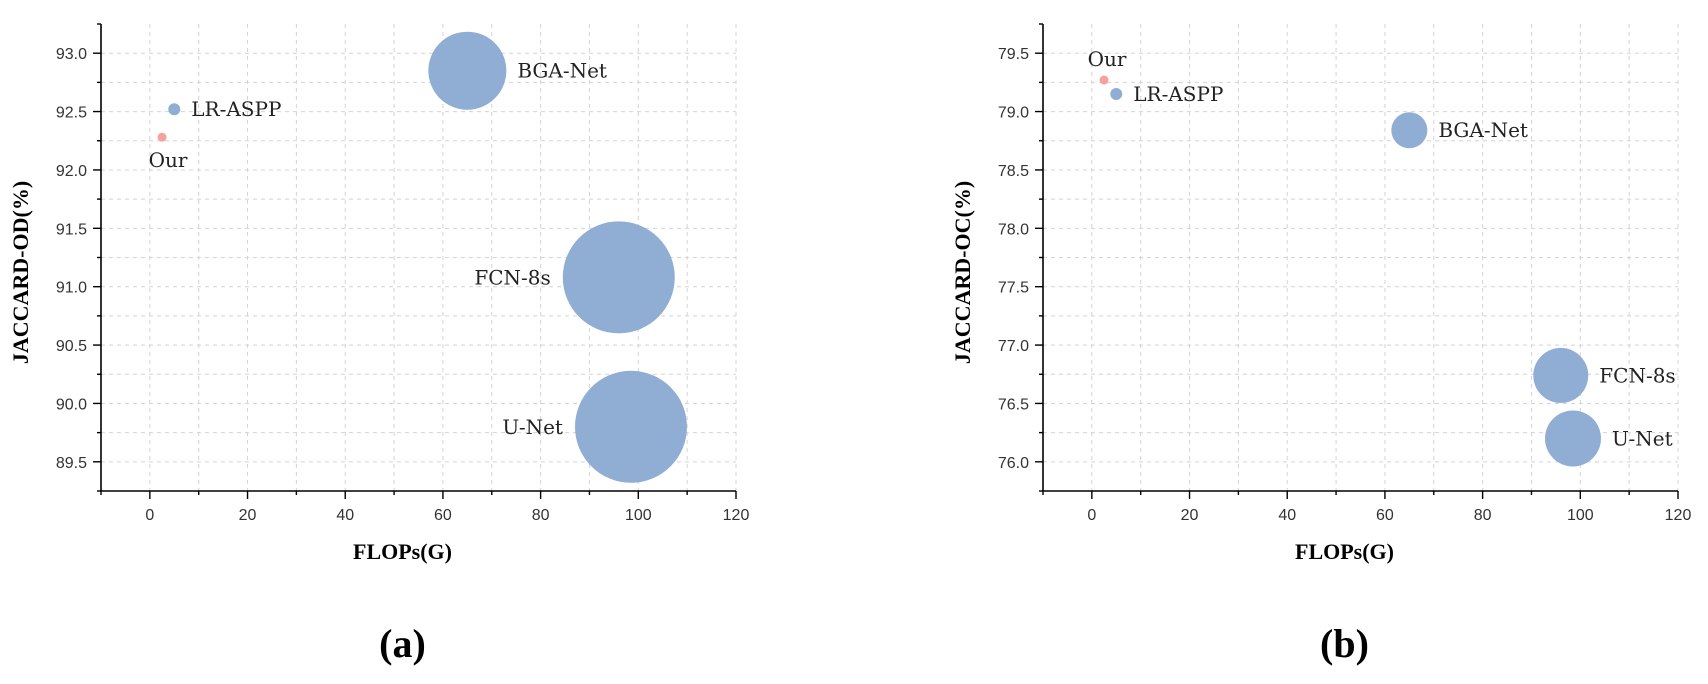 Image resolution: width=1708 pixels, height=684 pixels. Describe the element at coordinates (71, 404) in the screenshot. I see `y-tick-label: 90.0` at that location.